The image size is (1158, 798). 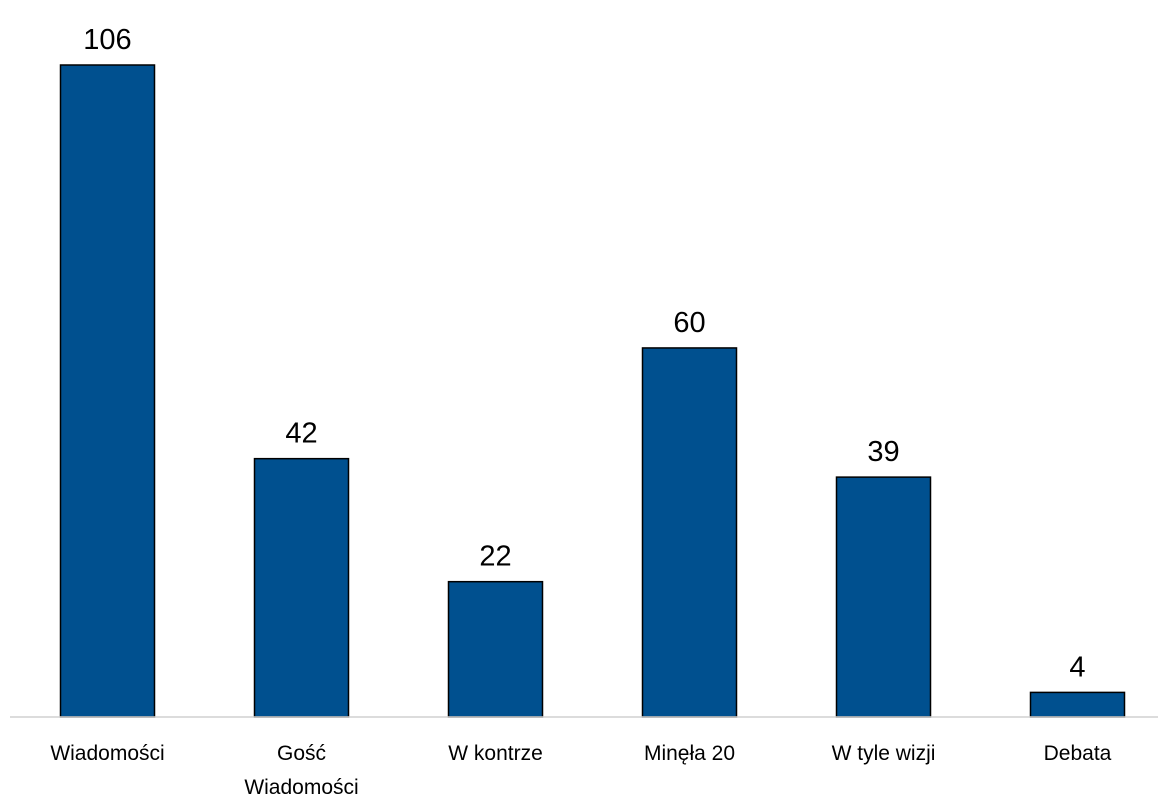 What do you see at coordinates (689, 323) in the screenshot?
I see `value-label-3: 60` at bounding box center [689, 323].